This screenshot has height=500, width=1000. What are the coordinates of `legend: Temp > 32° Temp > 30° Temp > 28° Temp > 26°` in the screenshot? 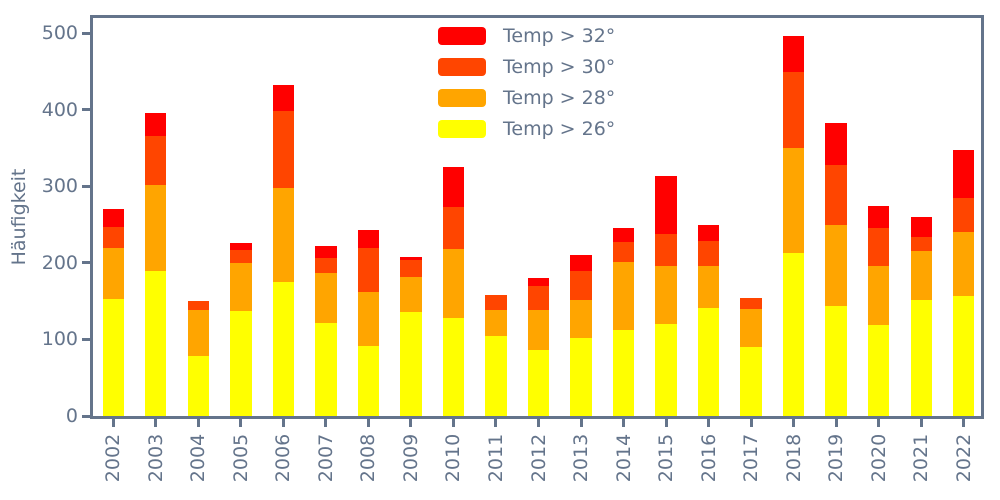 It's located at (527, 88).